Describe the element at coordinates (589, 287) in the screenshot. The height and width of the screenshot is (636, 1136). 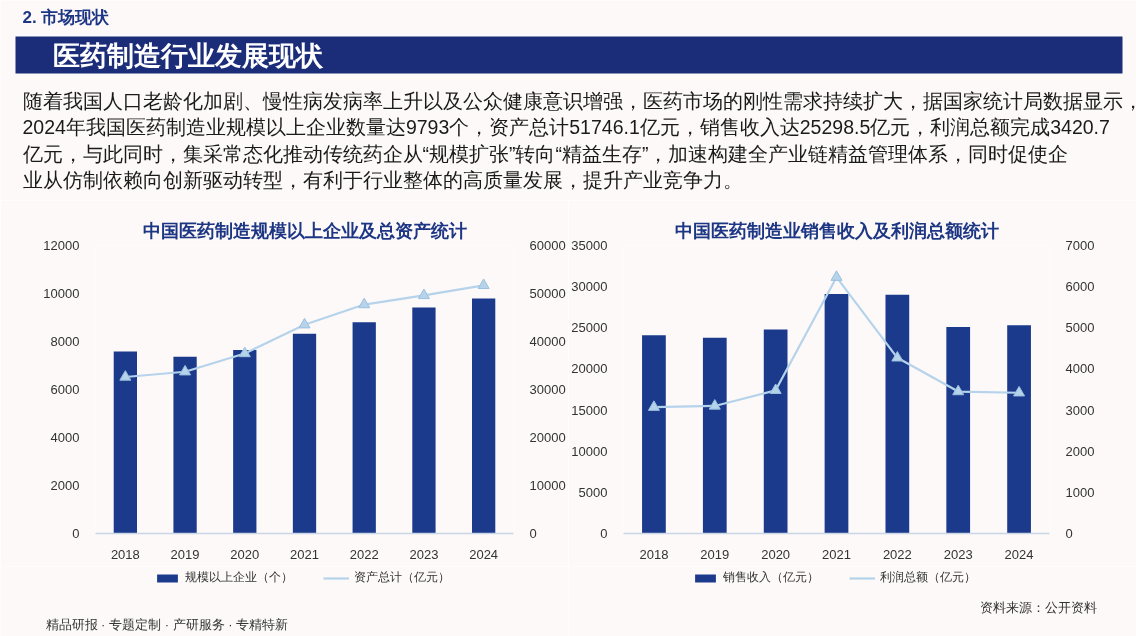
I see `y-tick-label: 30000` at that location.